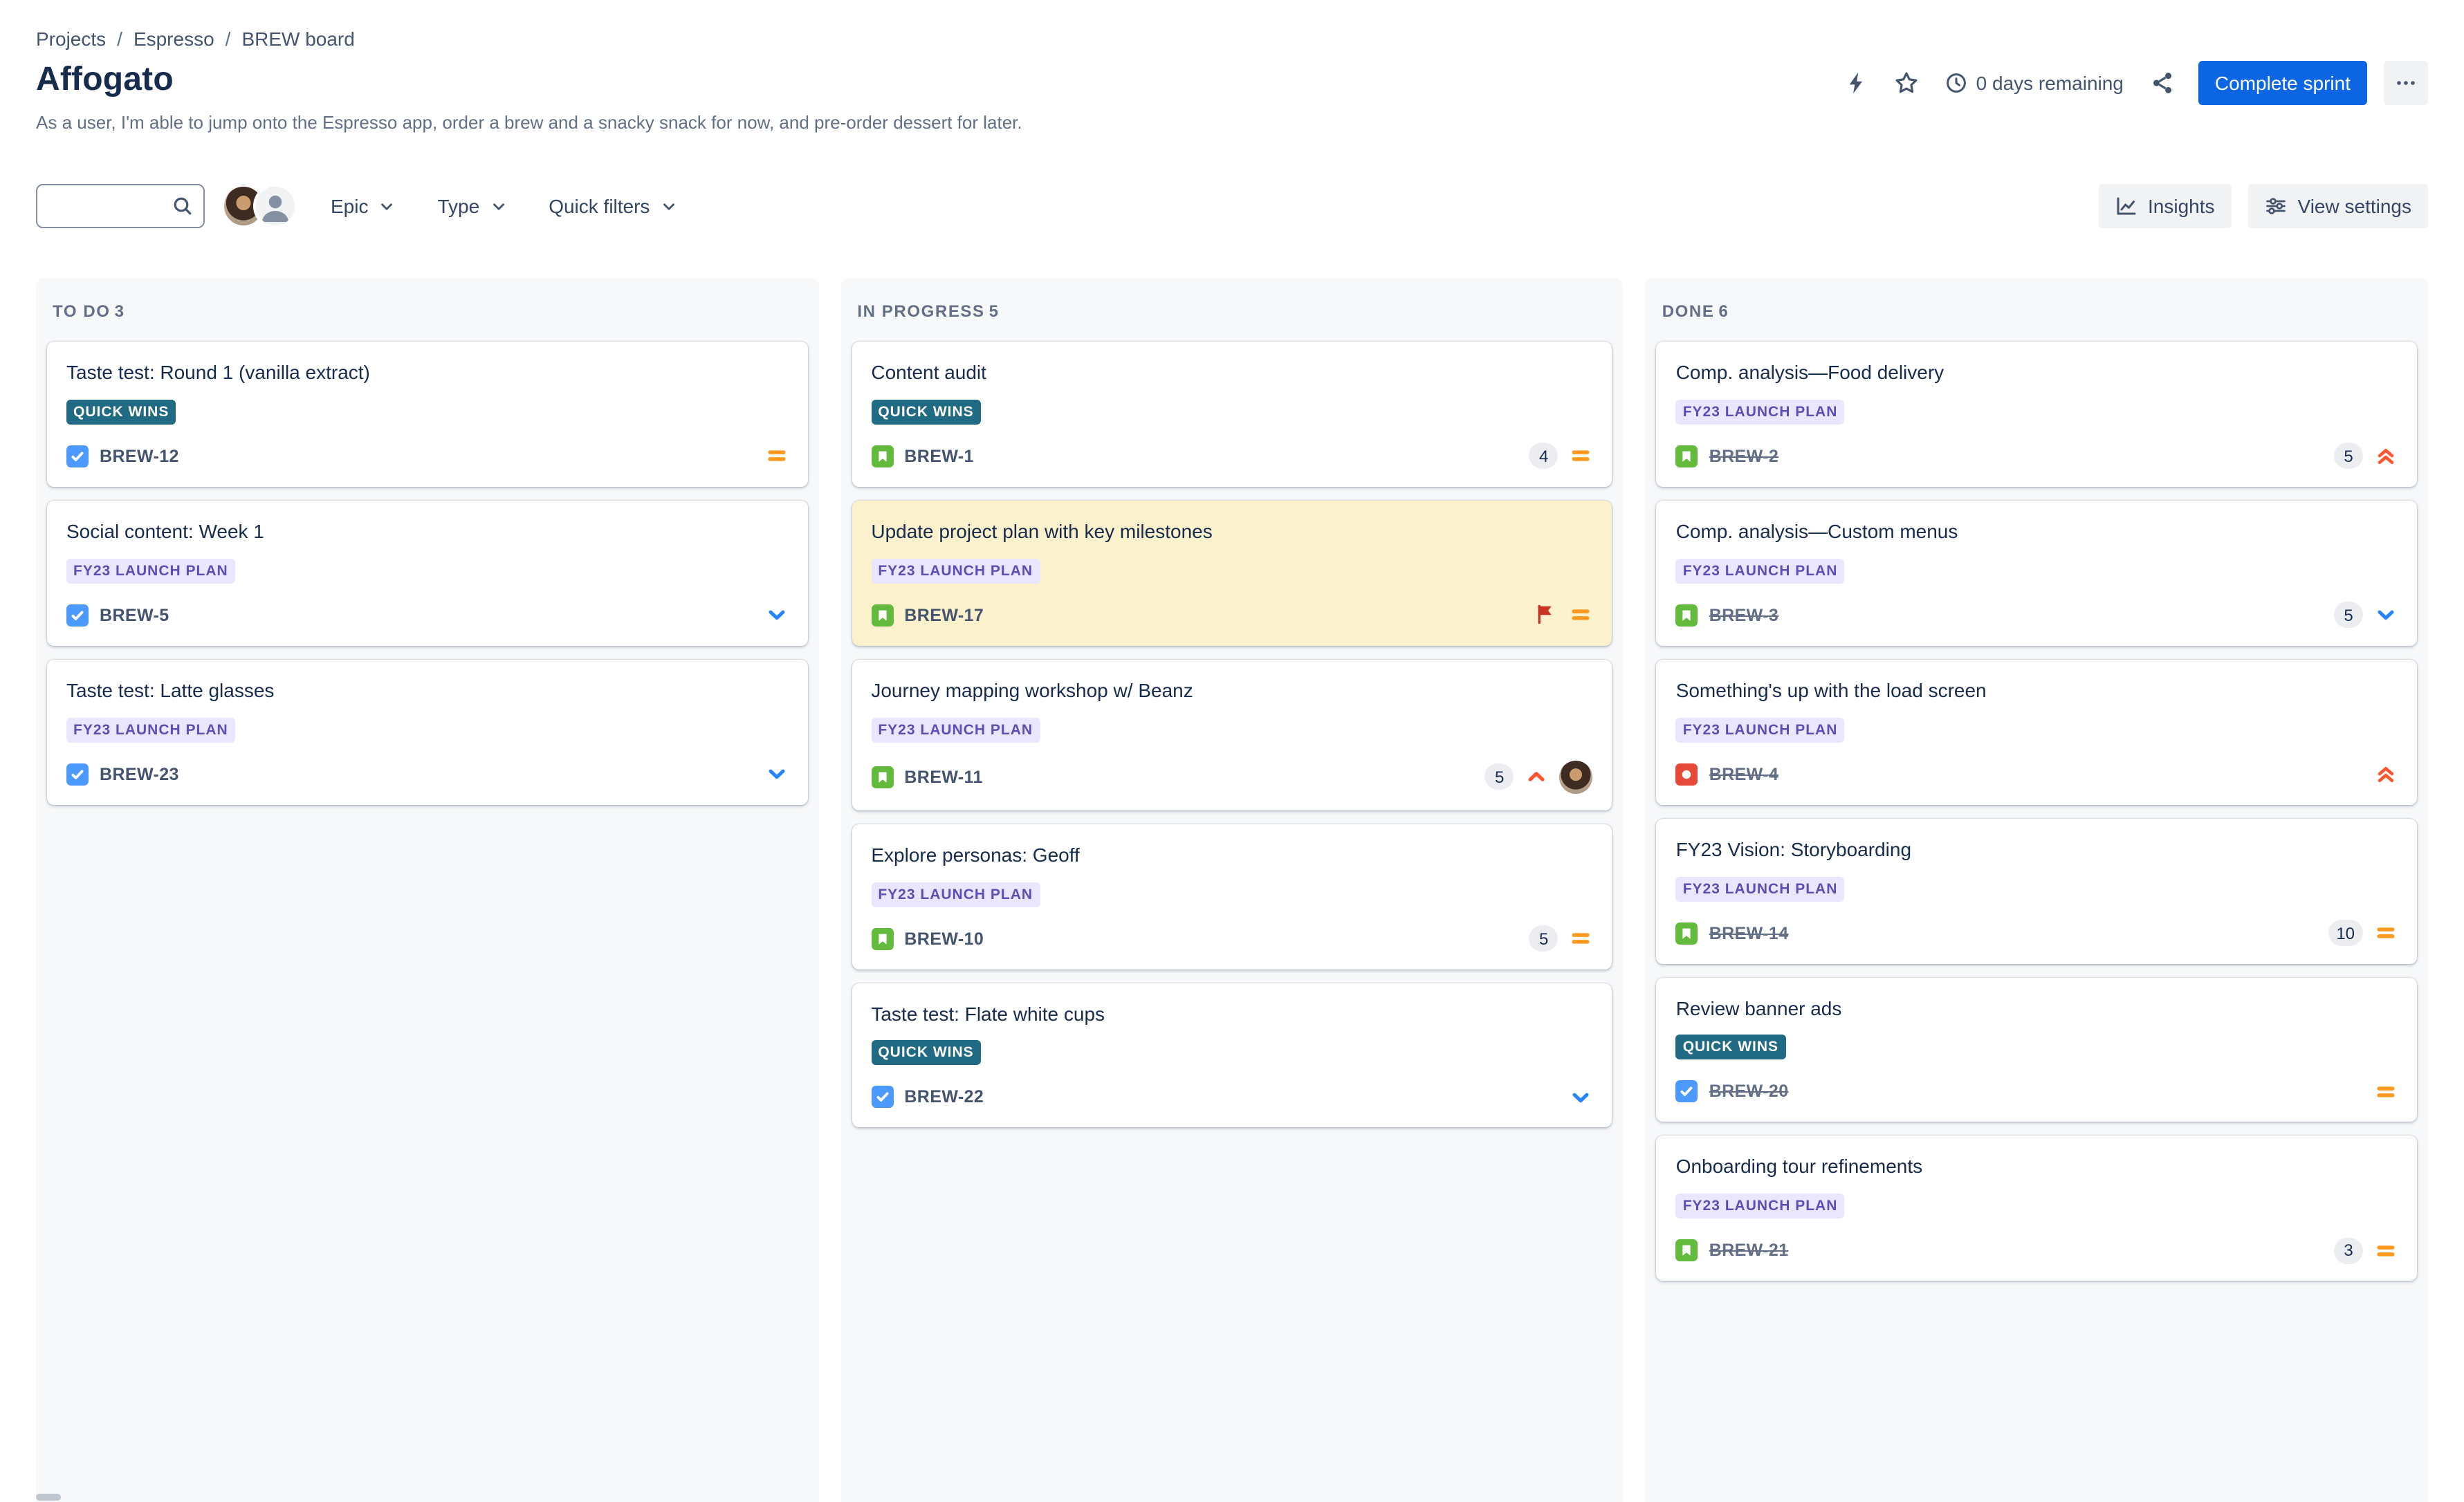  Describe the element at coordinates (2037, 1049) in the screenshot. I see `issue-card-brew-20: Review banner ads QUICK WINS BREW-20` at that location.